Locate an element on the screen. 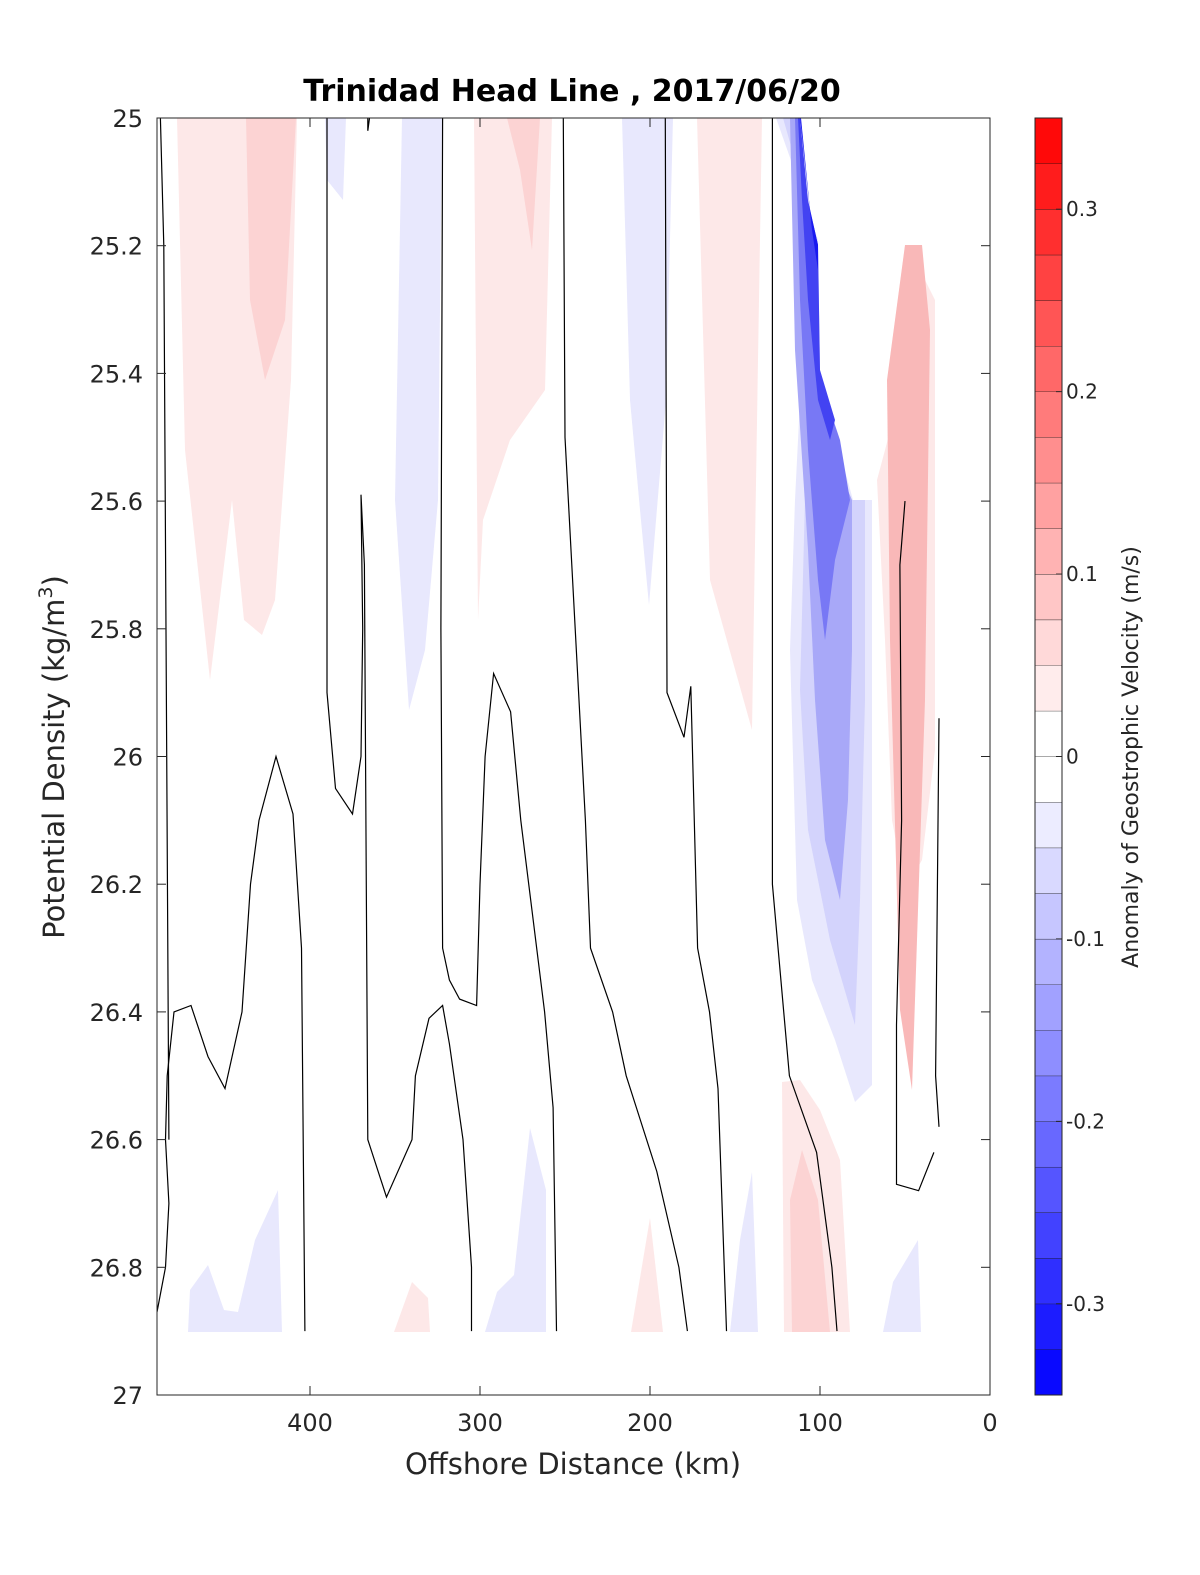  colorbar-label: Anomaly of Geostrophic Velocity (m/s) is located at coordinates (1131, 757).